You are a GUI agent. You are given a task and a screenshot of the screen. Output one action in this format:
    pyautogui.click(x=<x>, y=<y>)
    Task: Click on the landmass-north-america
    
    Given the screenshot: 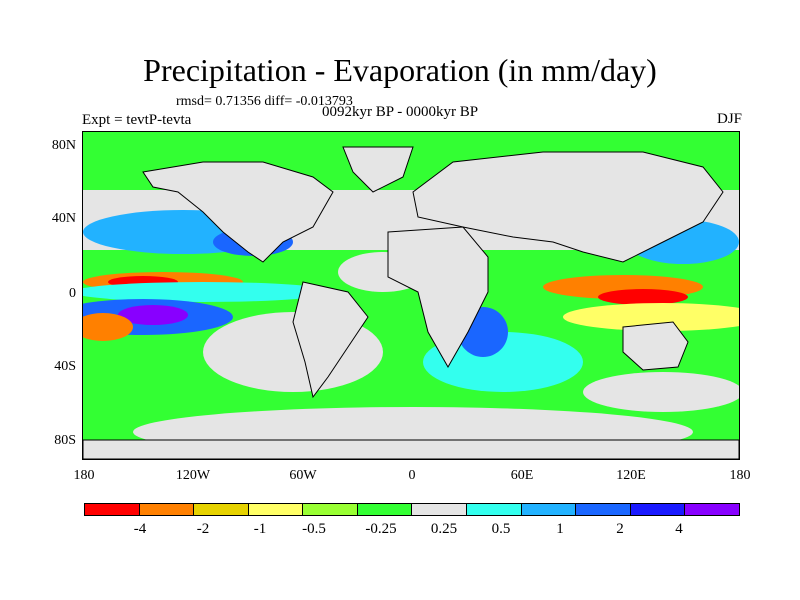 What is the action you would take?
    pyautogui.click(x=238, y=212)
    